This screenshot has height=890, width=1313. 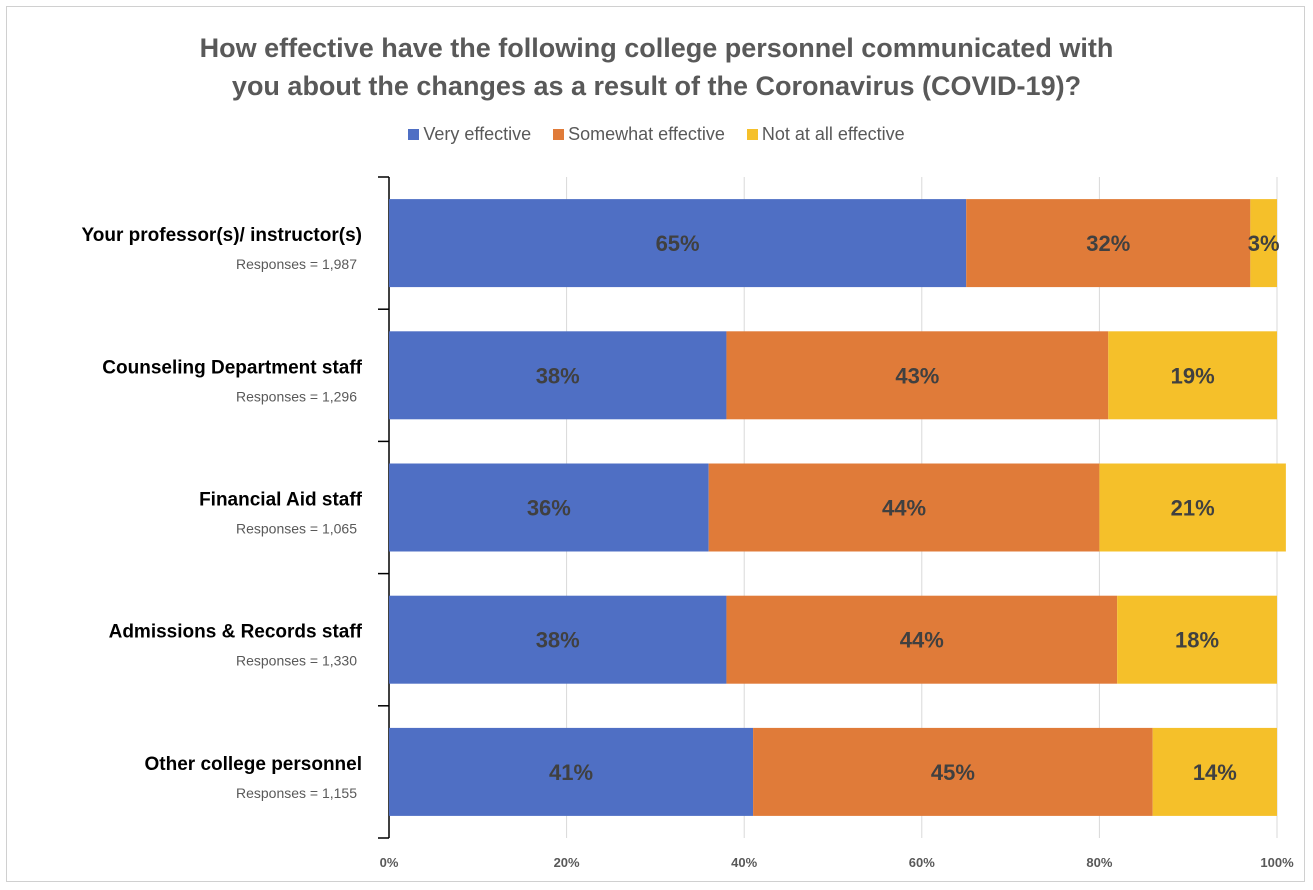 I want to click on legend-label-not-at-all-effective: Not at all effective, so click(x=833, y=134).